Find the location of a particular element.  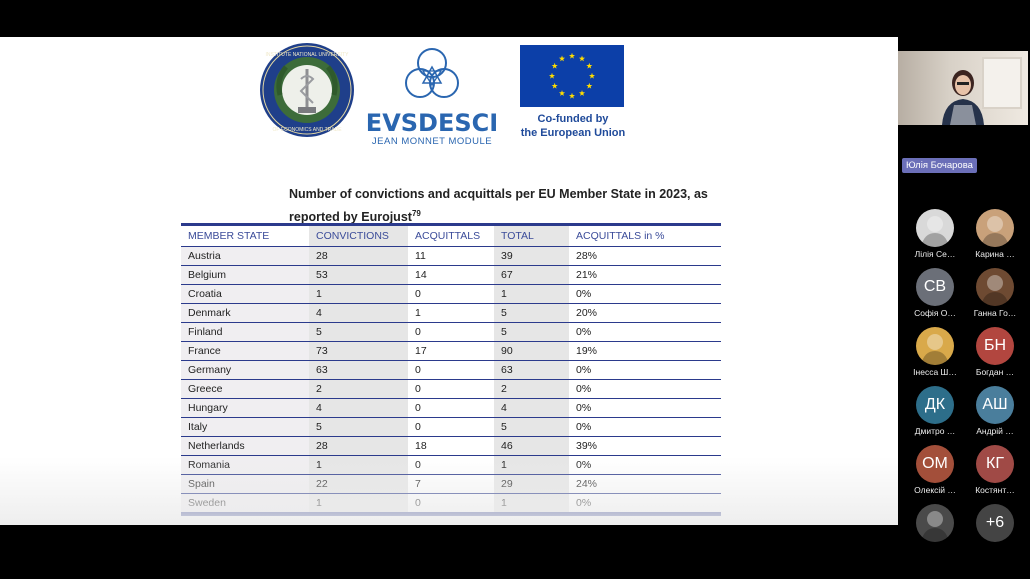

cell-member-state: Greece is located at coordinates (245, 389).